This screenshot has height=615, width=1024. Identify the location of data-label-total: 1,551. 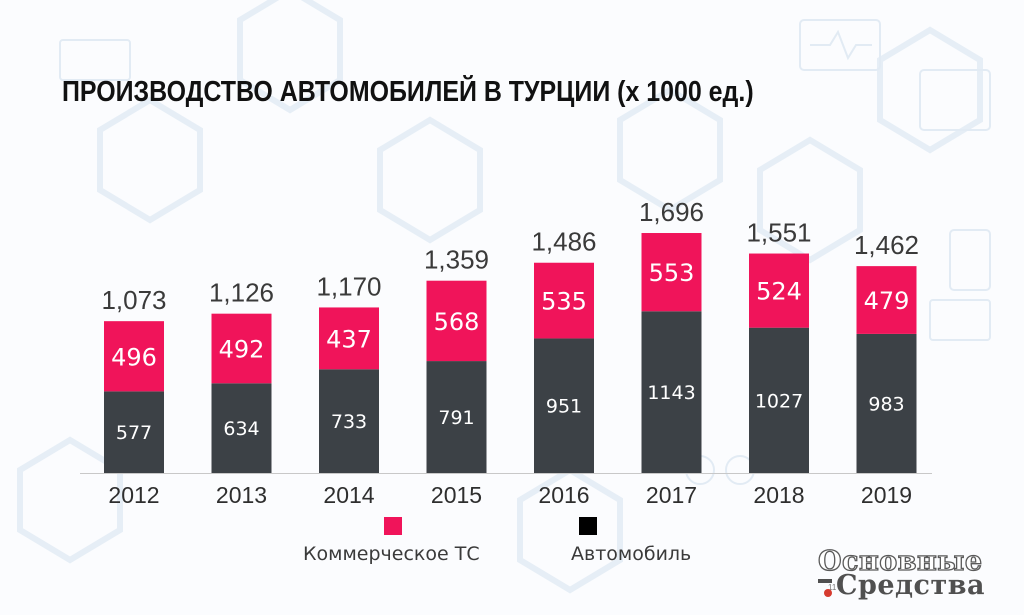
(778, 233).